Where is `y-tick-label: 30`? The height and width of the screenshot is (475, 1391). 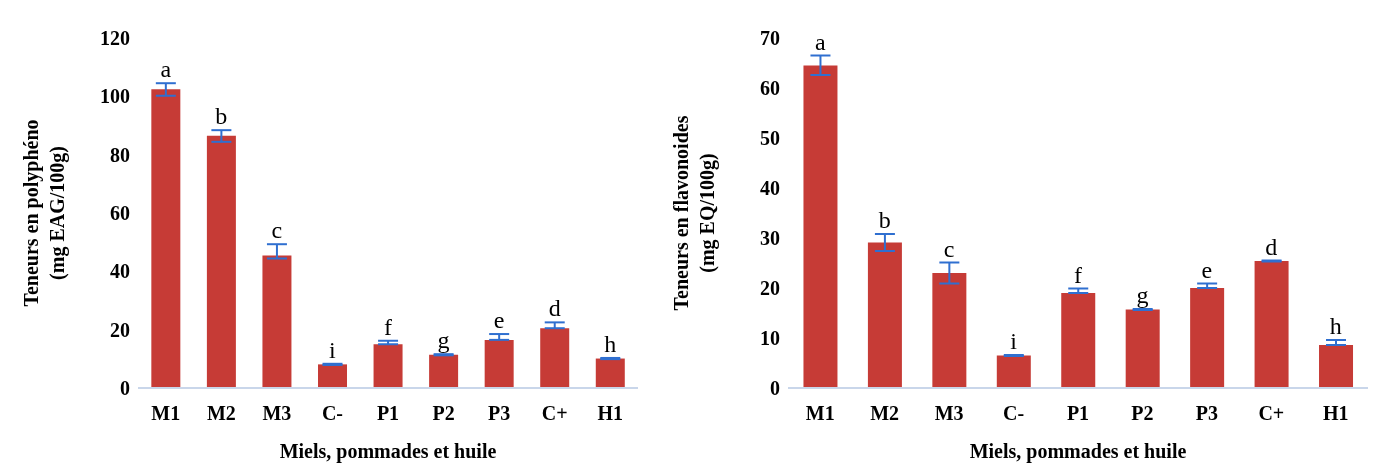
y-tick-label: 30 is located at coordinates (770, 238).